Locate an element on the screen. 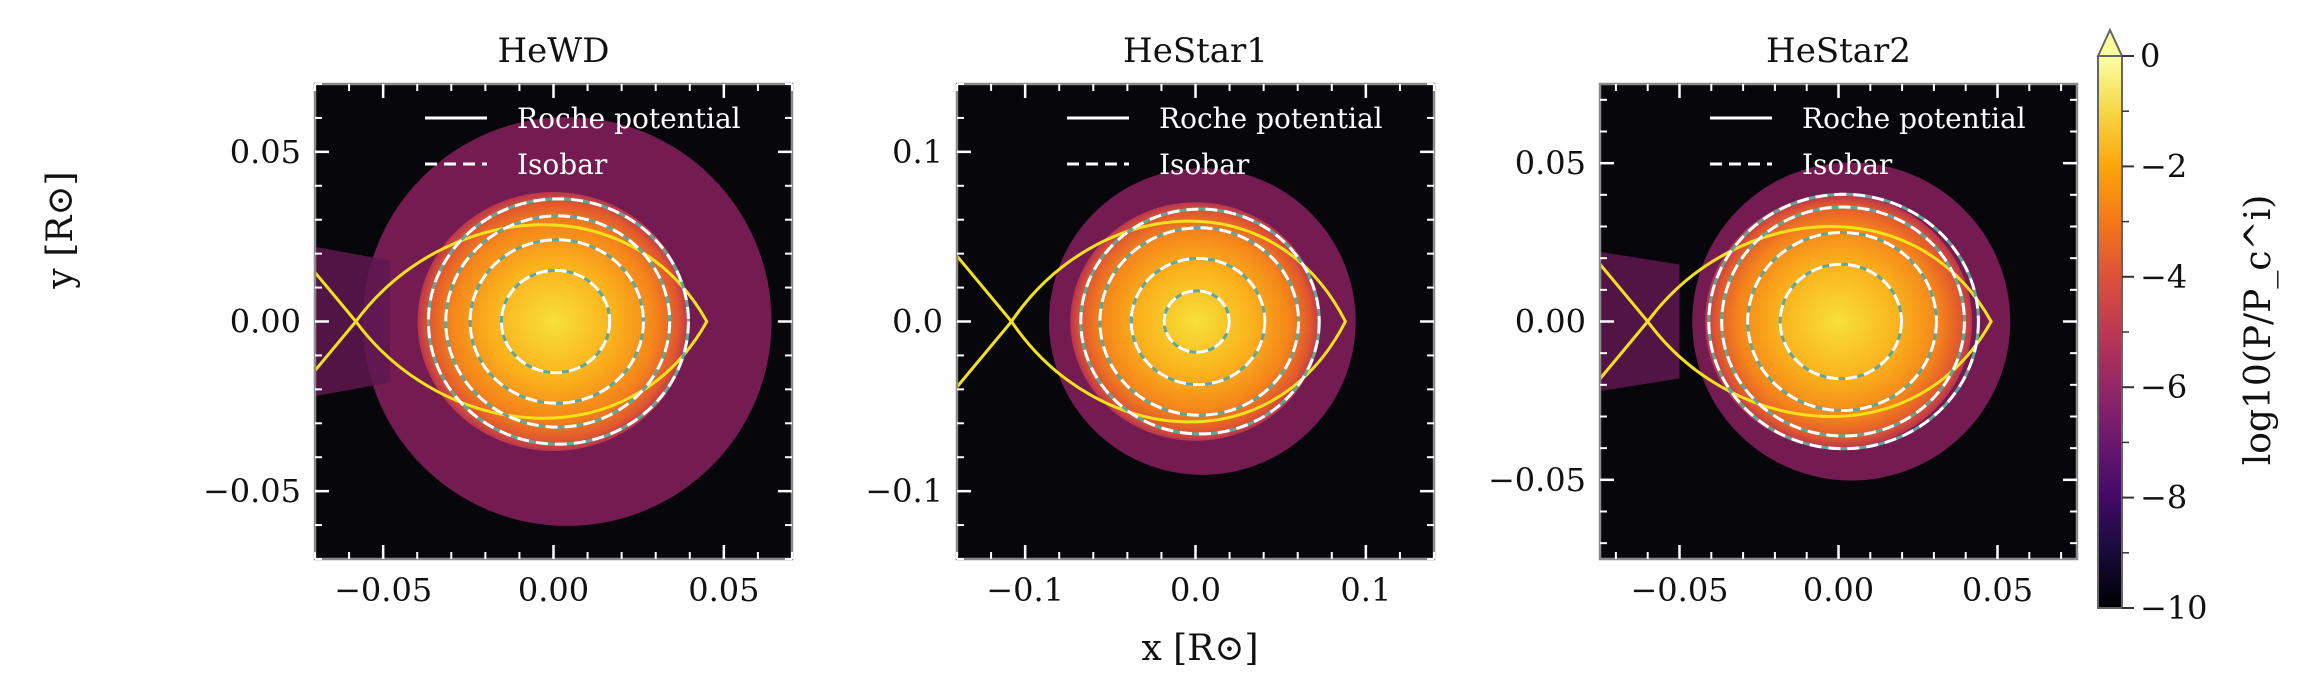 Image resolution: width=2300 pixels, height=698 pixels. colorbar: 0 −2 −4 −6 −8 −10 log10(P/P_c^i) is located at coordinates (2187, 327).